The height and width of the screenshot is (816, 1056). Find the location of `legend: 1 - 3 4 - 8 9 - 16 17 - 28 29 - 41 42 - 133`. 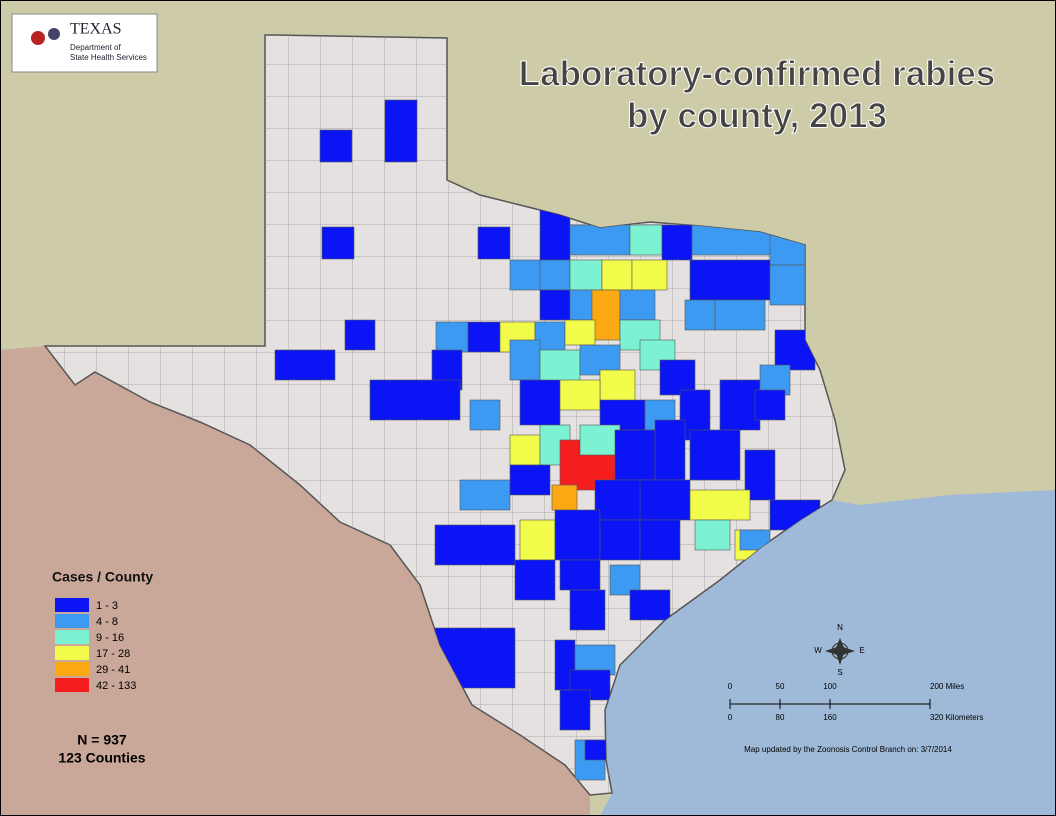

legend: 1 - 3 4 - 8 9 - 16 17 - 28 29 - 41 42 - 133 is located at coordinates (95, 645).